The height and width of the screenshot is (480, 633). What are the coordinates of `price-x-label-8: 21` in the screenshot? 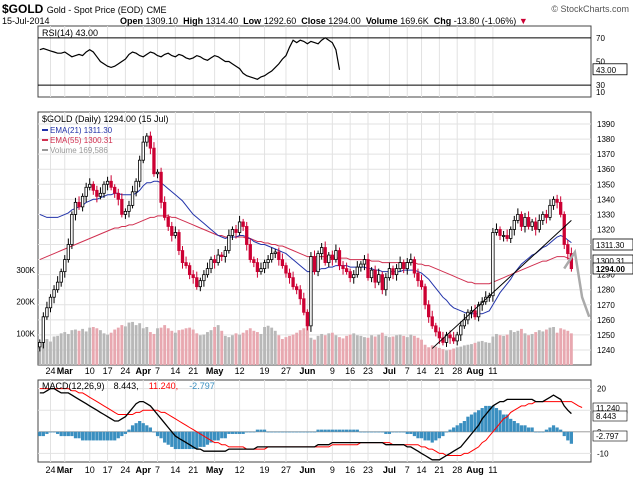 It's located at (193, 371).